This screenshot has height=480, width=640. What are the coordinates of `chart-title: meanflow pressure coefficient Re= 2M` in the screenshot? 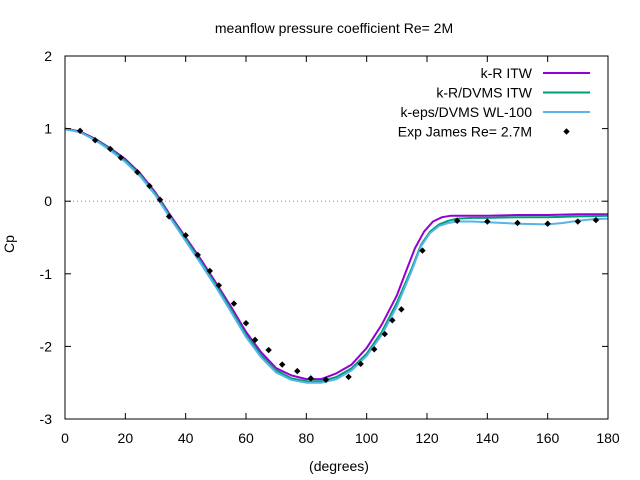 It's located at (334, 28).